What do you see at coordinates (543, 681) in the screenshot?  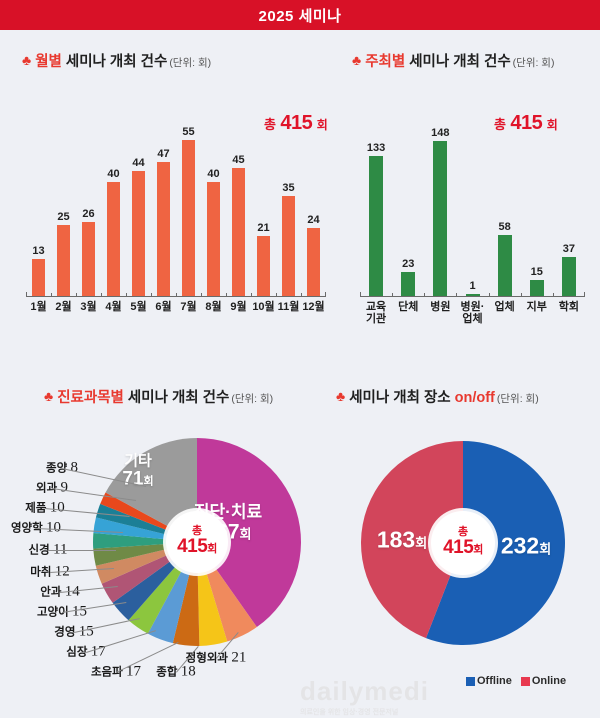 I see `legend-item: Online` at bounding box center [543, 681].